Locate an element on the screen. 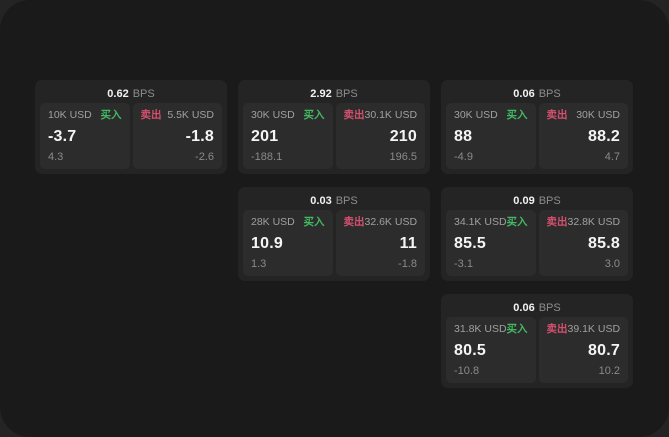 This screenshot has height=437, width=669. buy-panel: 31.8K USD 买入 80.5 -10.8 is located at coordinates (491, 350).